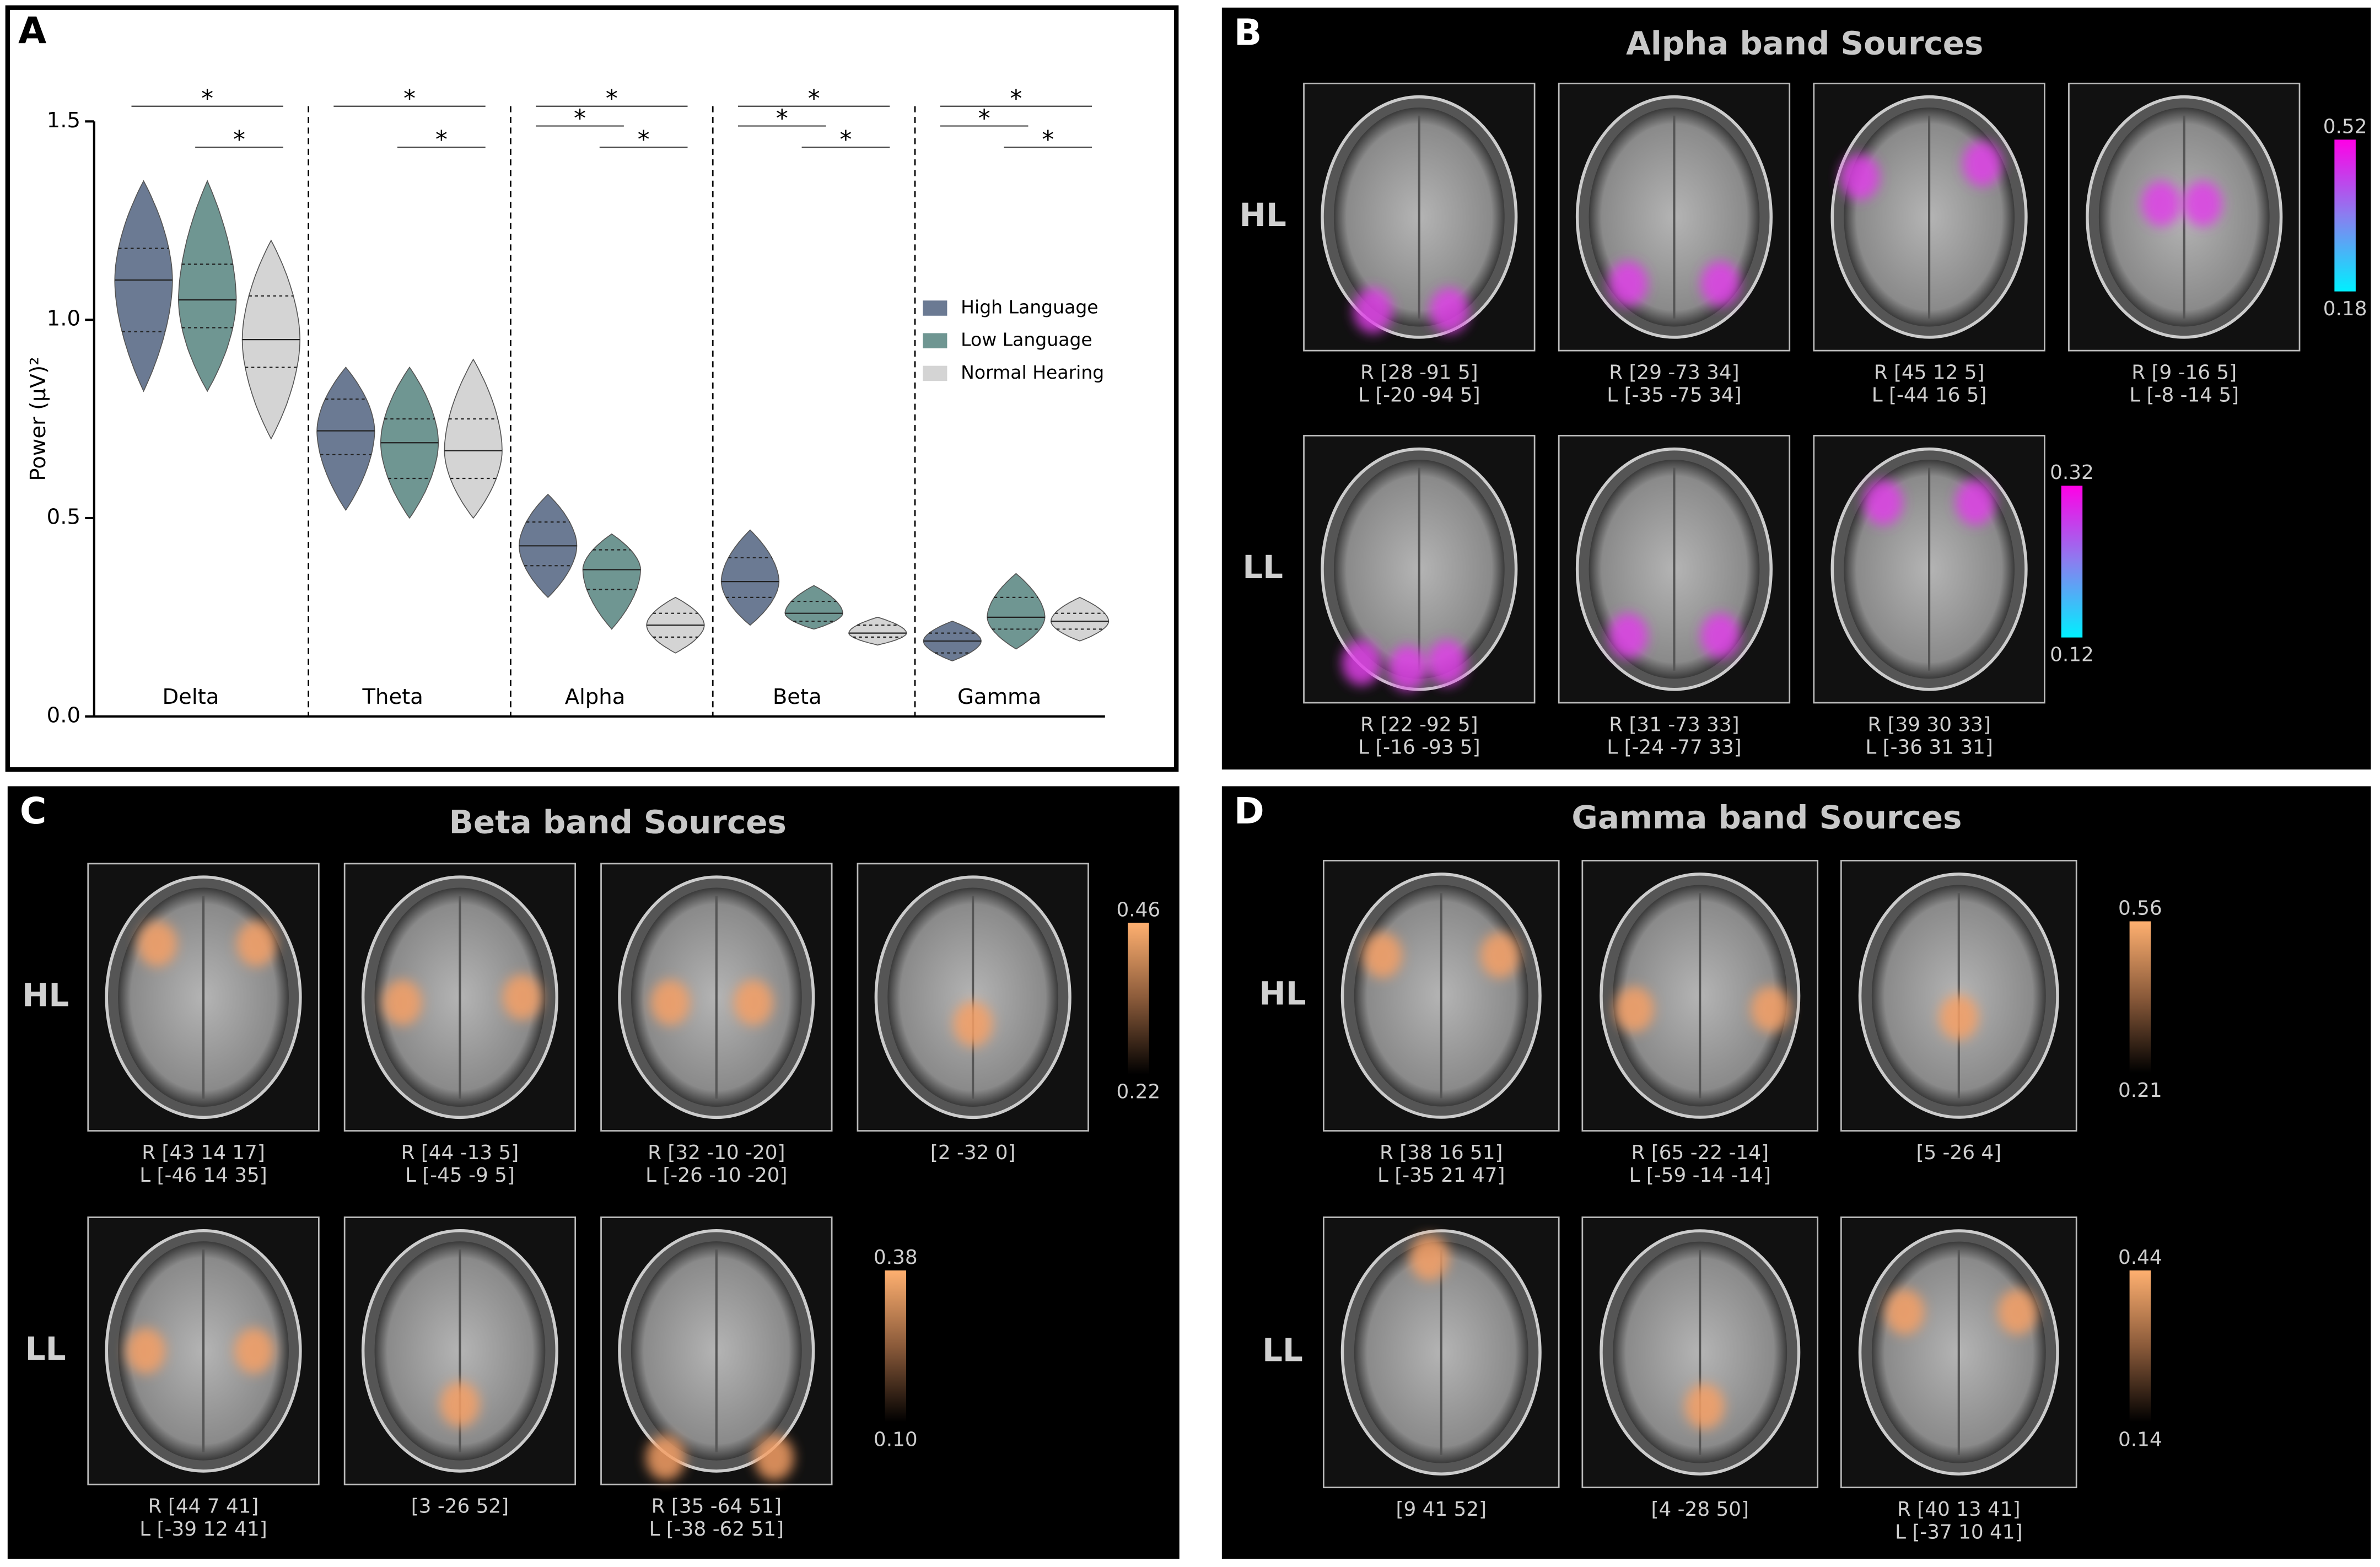 This screenshot has height=1567, width=2380. What do you see at coordinates (716, 1175) in the screenshot?
I see `coordinate-label: L [-26 -10 -20]` at bounding box center [716, 1175].